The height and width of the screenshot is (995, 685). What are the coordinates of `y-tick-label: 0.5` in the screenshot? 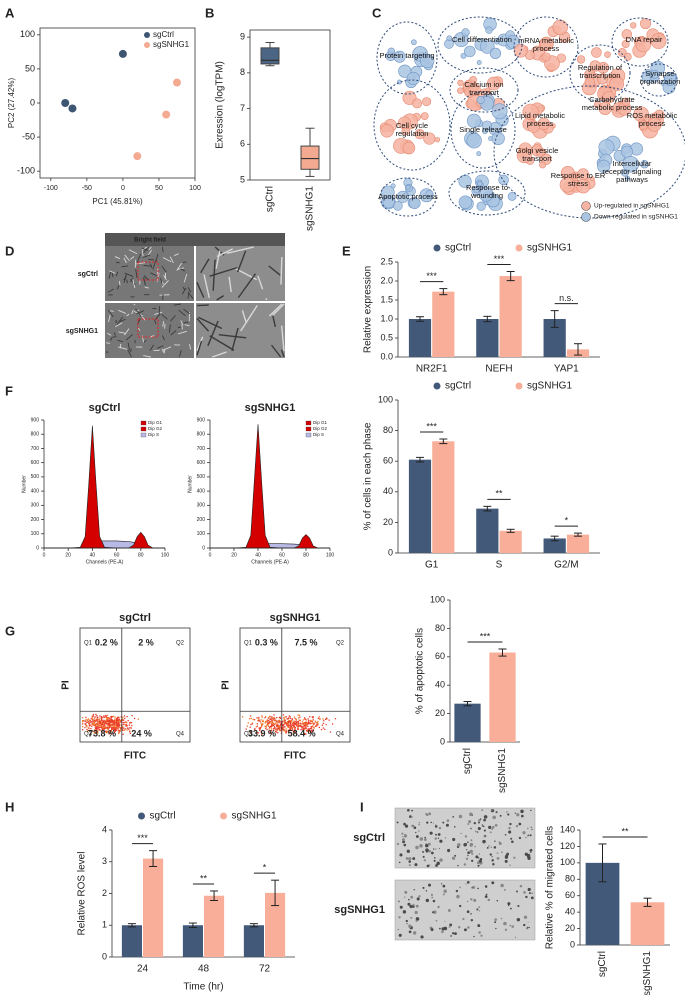 It's located at (386, 337).